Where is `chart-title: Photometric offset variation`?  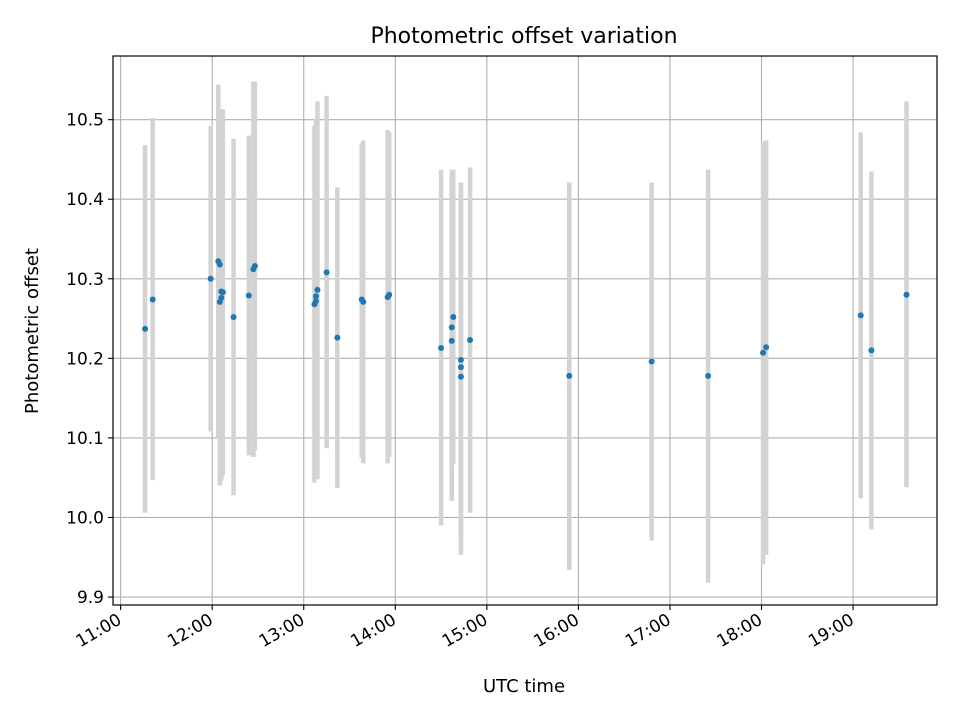 chart-title: Photometric offset variation is located at coordinates (523, 36).